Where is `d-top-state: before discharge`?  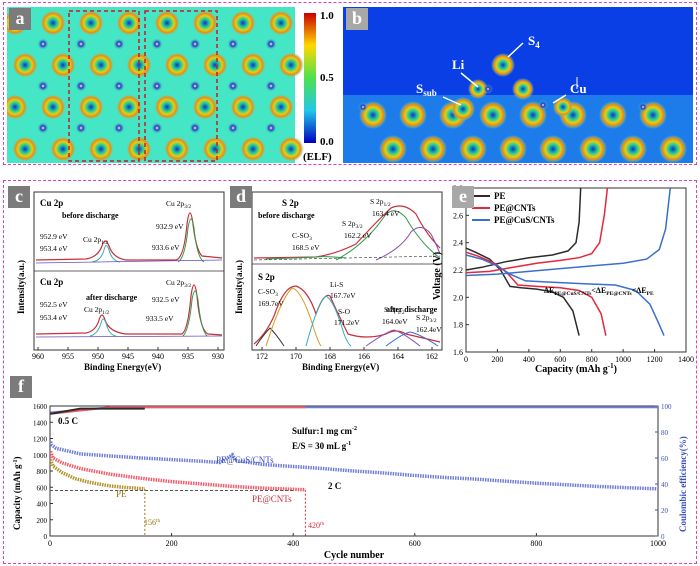 d-top-state: before discharge is located at coordinates (286, 215).